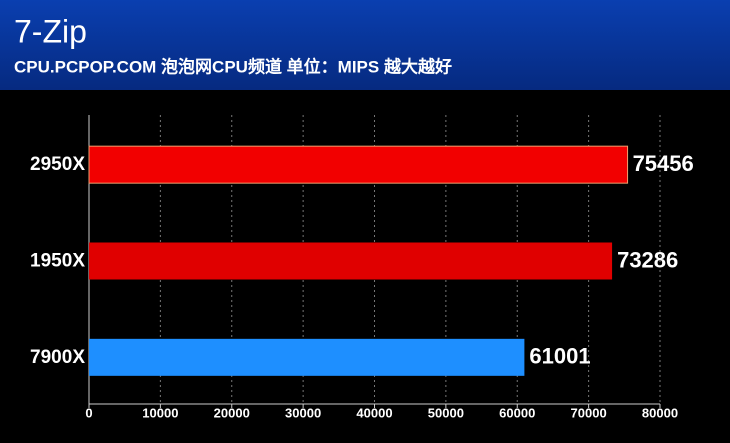 This screenshot has width=730, height=443. Describe the element at coordinates (233, 66) in the screenshot. I see `chart-subtitle: CPU.PCPOP.COM 泡泡网CPU频道 单位：MIPS 越大越好` at that location.